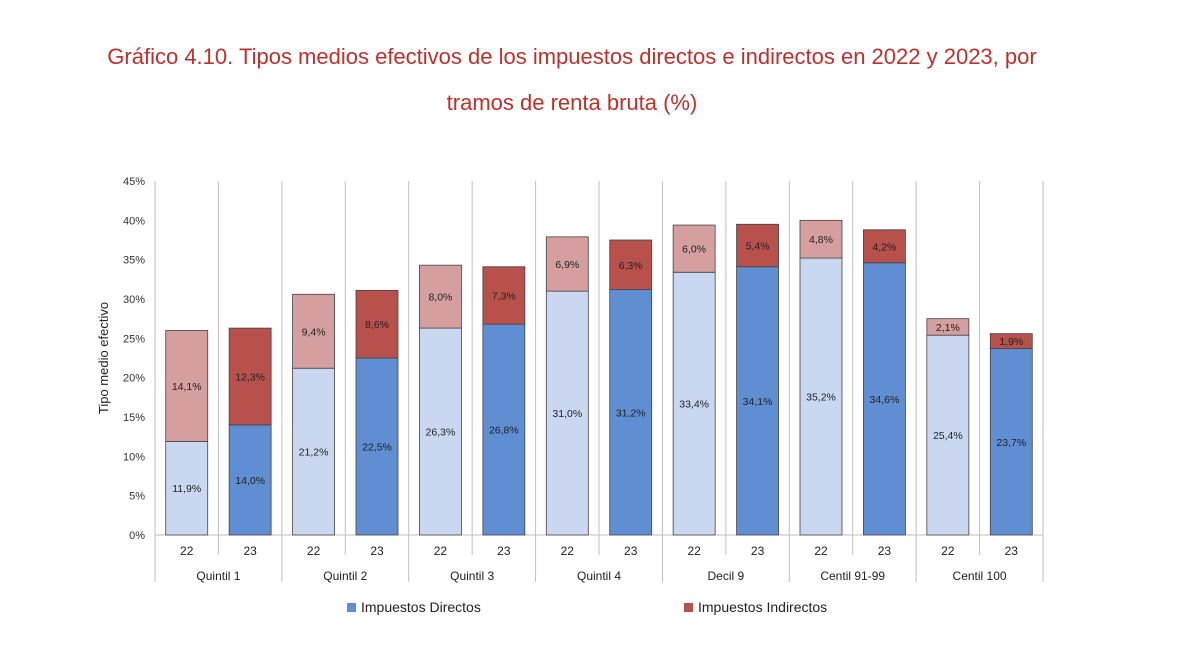  I want to click on data-label-direct: 22,5%, so click(377, 448).